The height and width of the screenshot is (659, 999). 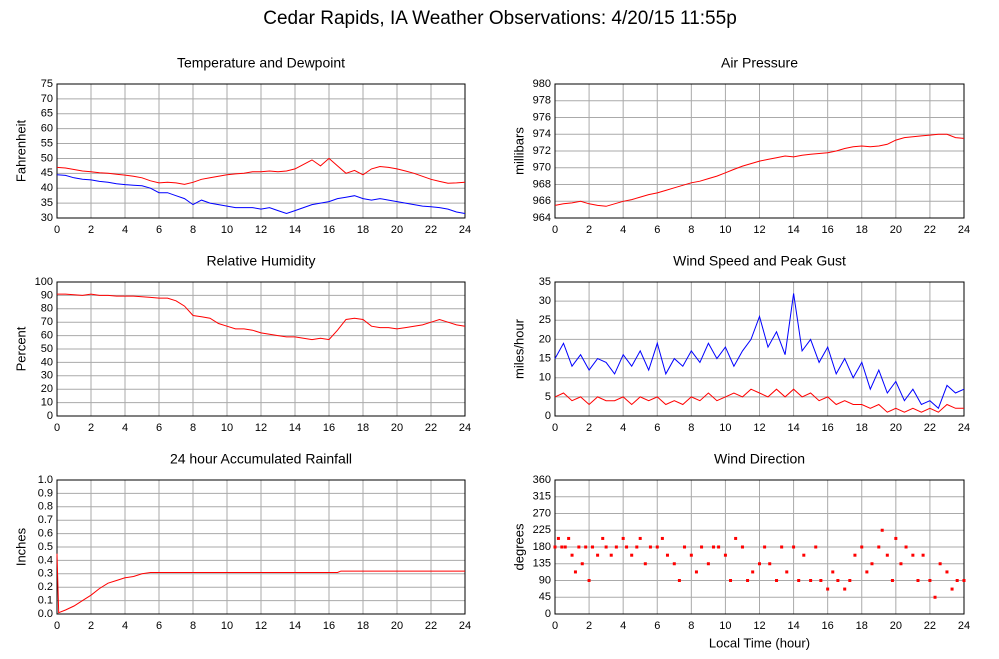 I want to click on y-tick-label: 5, so click(x=548, y=397).